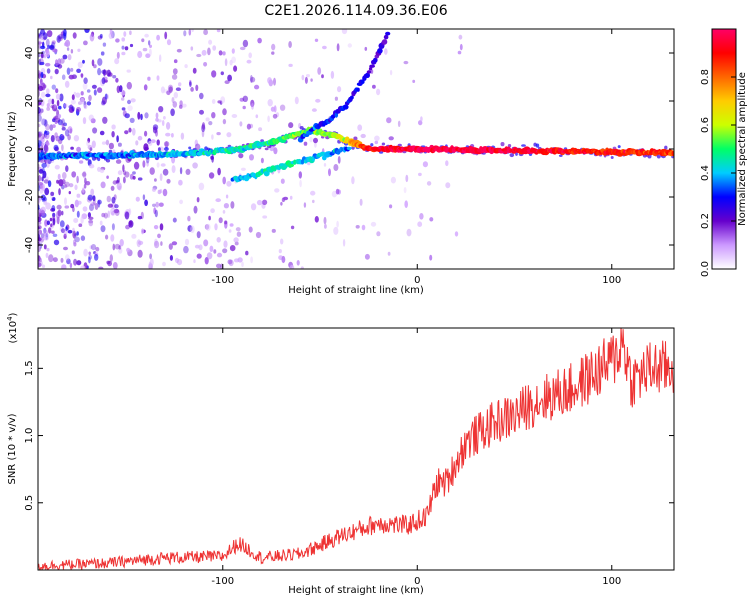  What do you see at coordinates (718, 173) in the screenshot?
I see `colorbar-ticks: 0.0 0.2 0.4 0.6 0.8` at bounding box center [718, 173].